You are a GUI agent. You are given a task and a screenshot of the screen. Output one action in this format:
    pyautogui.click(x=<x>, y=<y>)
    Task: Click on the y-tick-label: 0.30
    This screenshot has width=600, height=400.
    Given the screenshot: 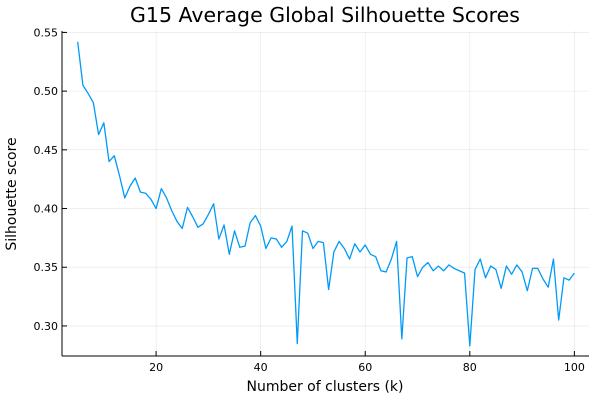 What is the action you would take?
    pyautogui.click(x=46, y=326)
    